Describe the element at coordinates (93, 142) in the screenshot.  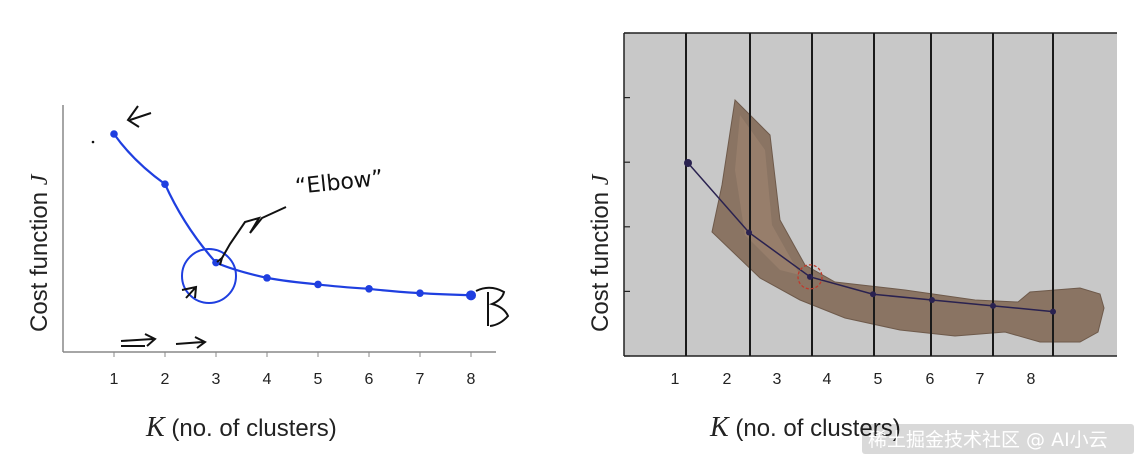
I see `stray-dot` at that location.